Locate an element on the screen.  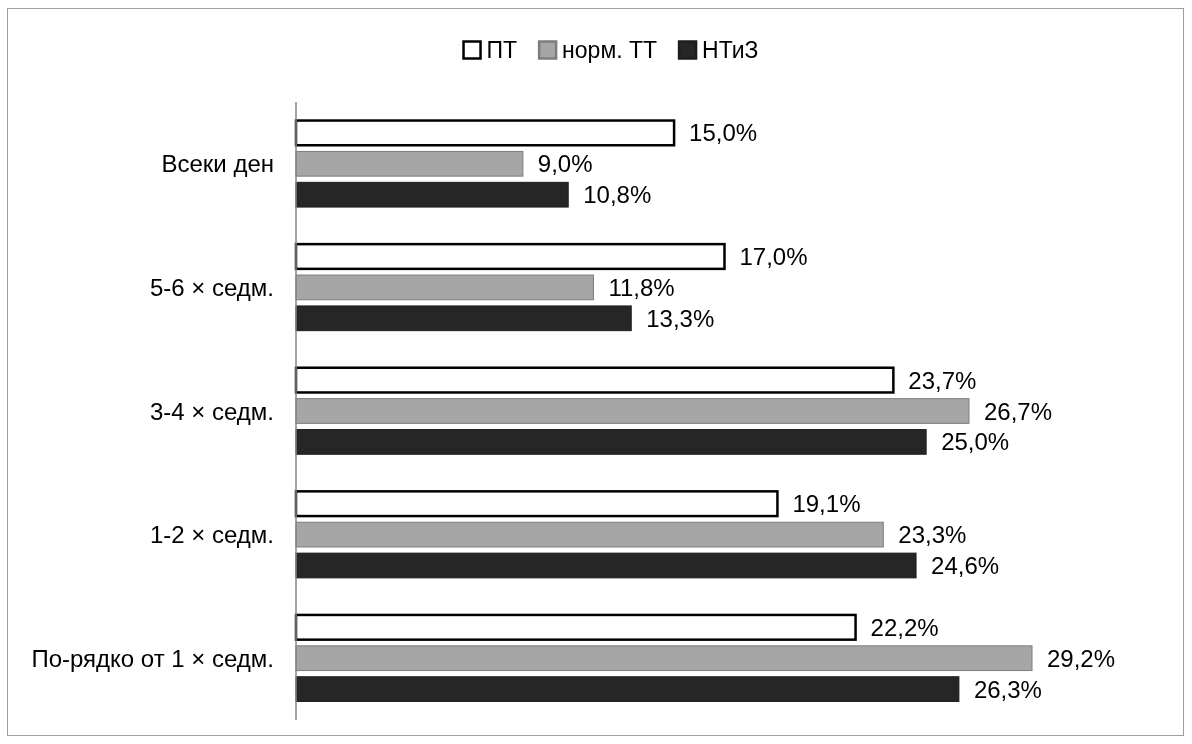
data-label: 25,0% is located at coordinates (975, 442).